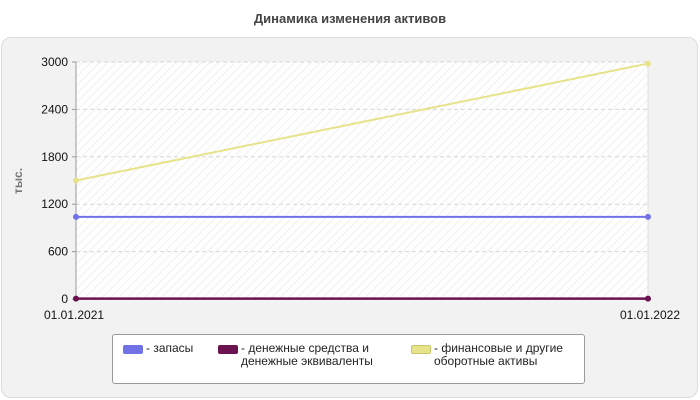 The height and width of the screenshot is (400, 700). I want to click on legend-item-zapasy: - запасы, so click(158, 348).